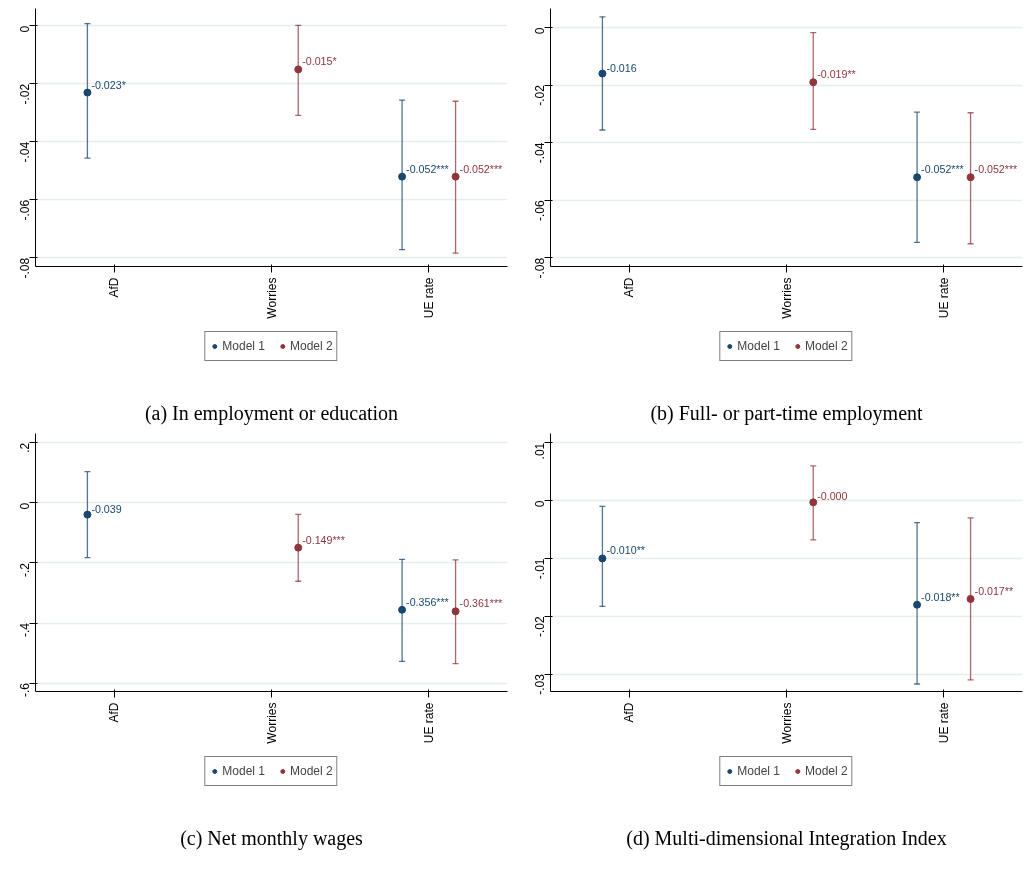  Describe the element at coordinates (786, 838) in the screenshot. I see `text: (d) Multi-dimensional Integration Index` at that location.